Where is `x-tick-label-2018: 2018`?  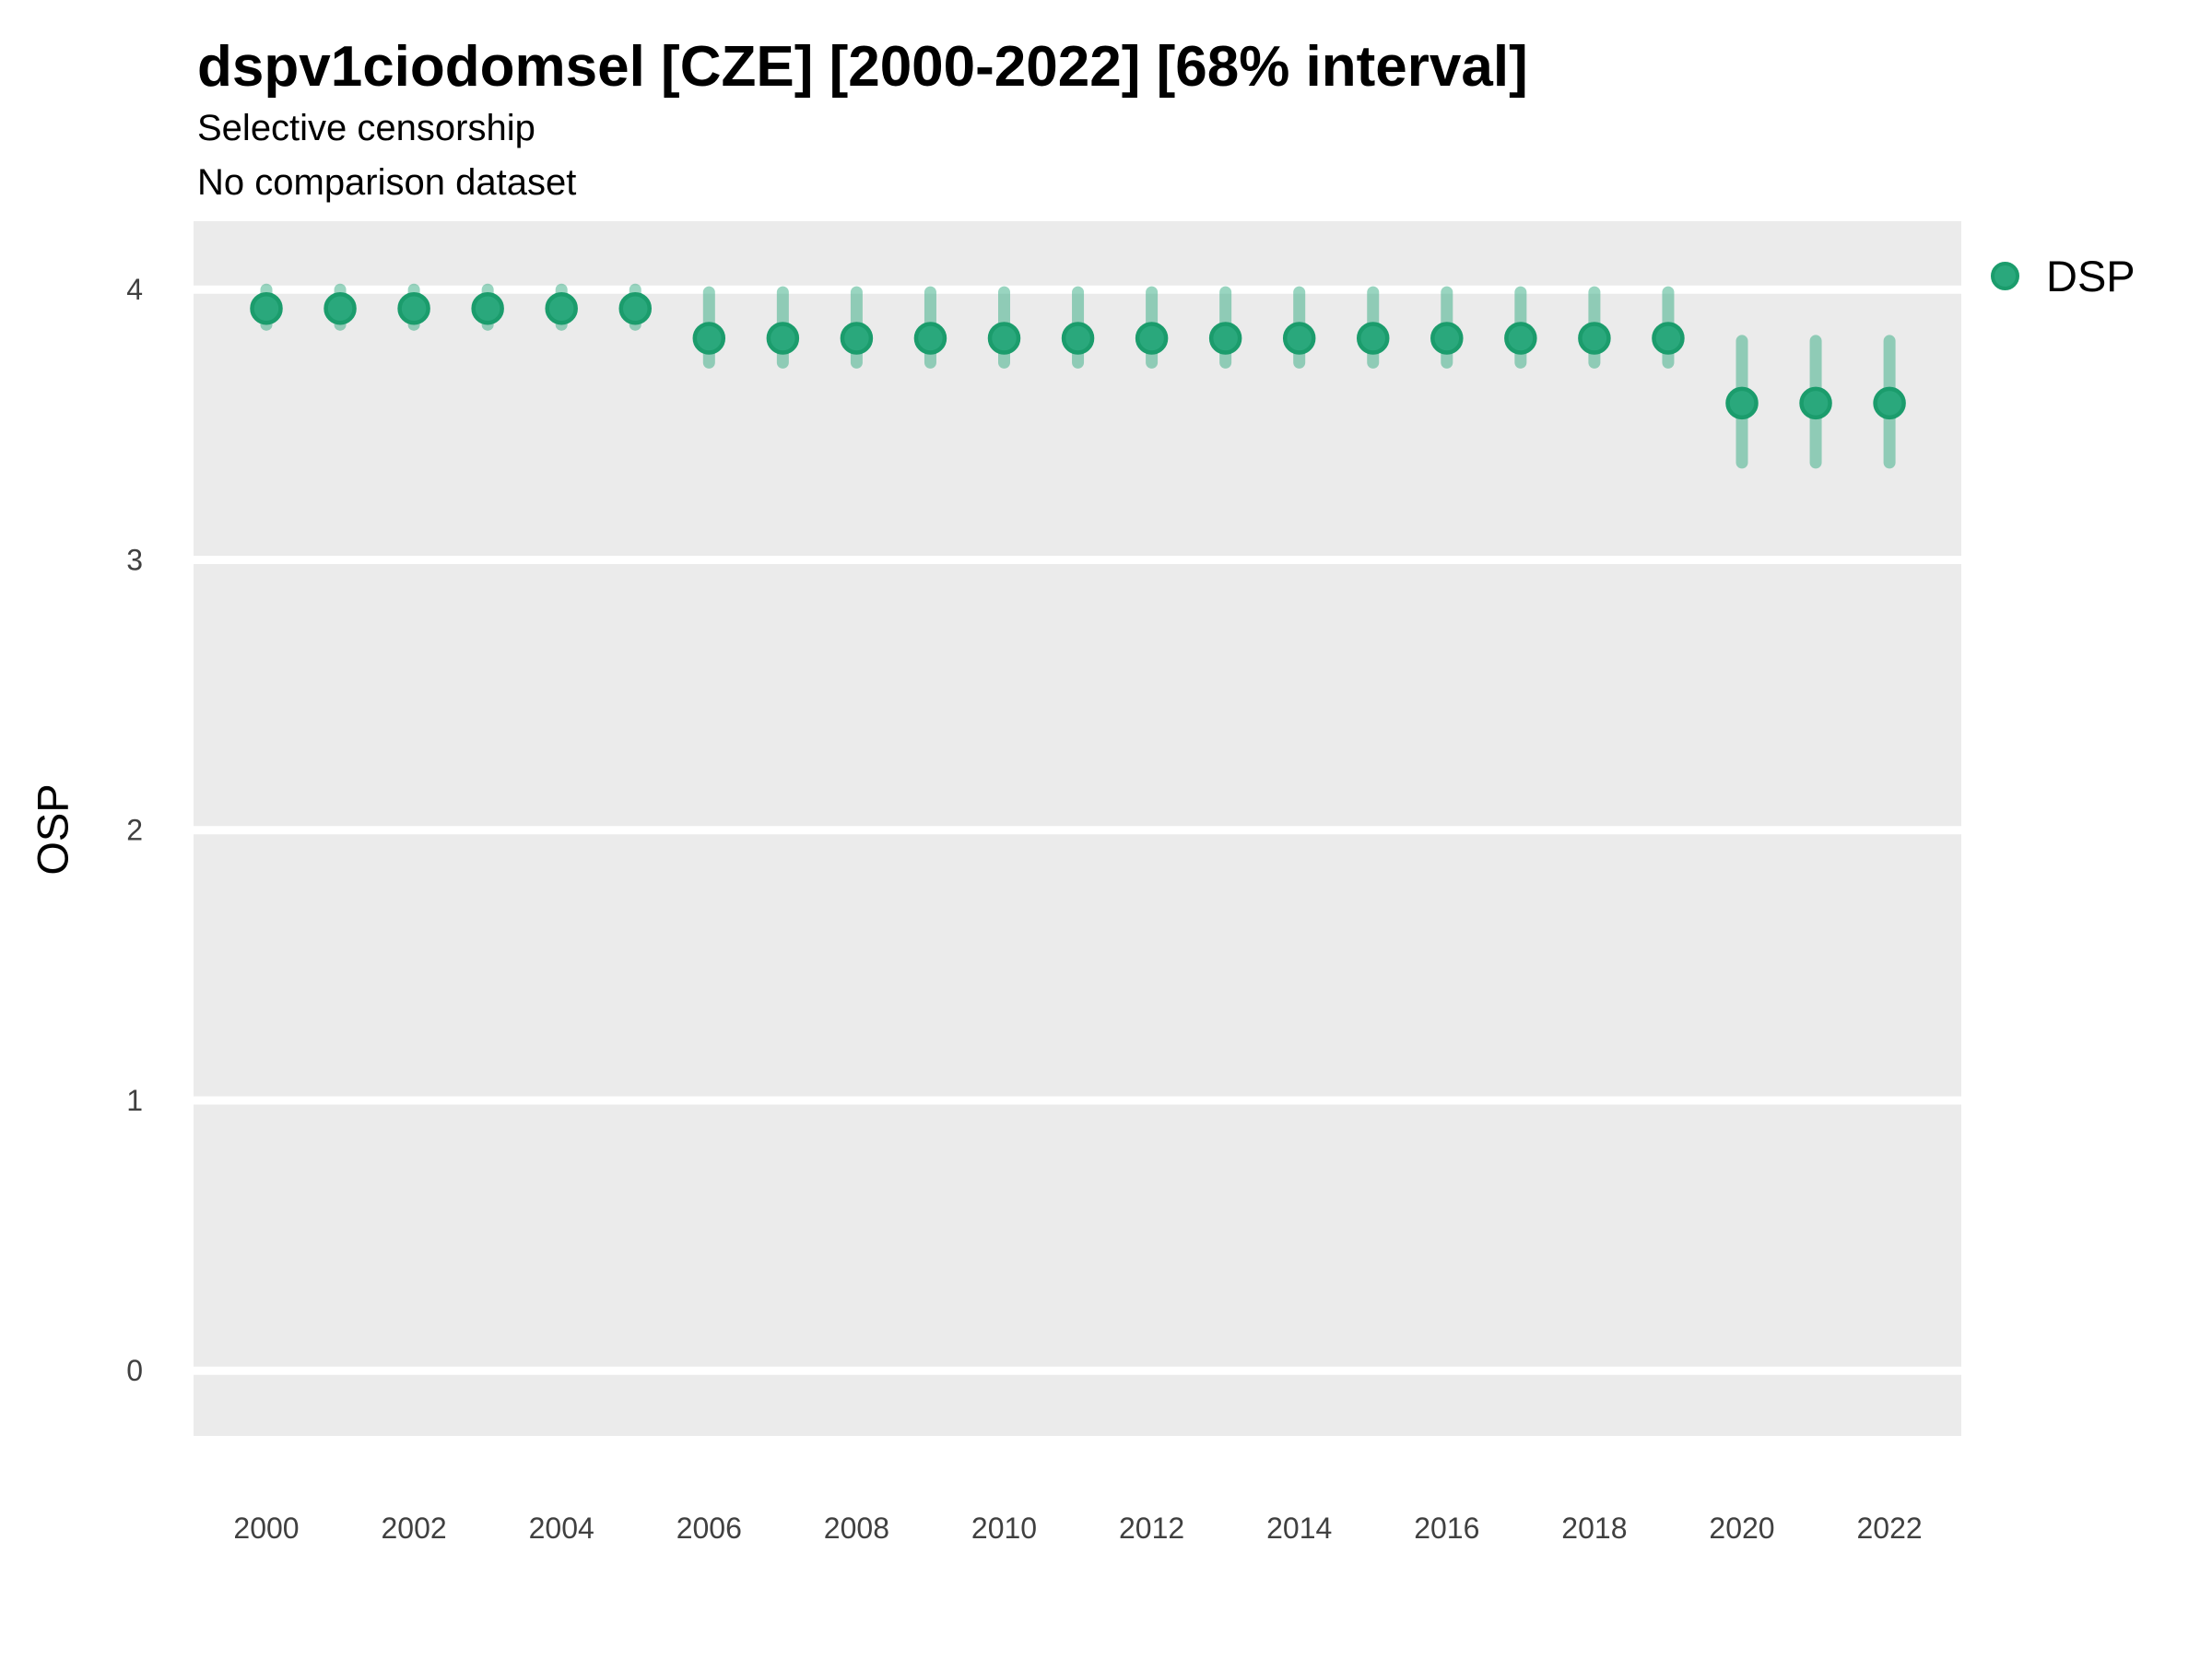
x-tick-label-2018: 2018 is located at coordinates (1594, 1528).